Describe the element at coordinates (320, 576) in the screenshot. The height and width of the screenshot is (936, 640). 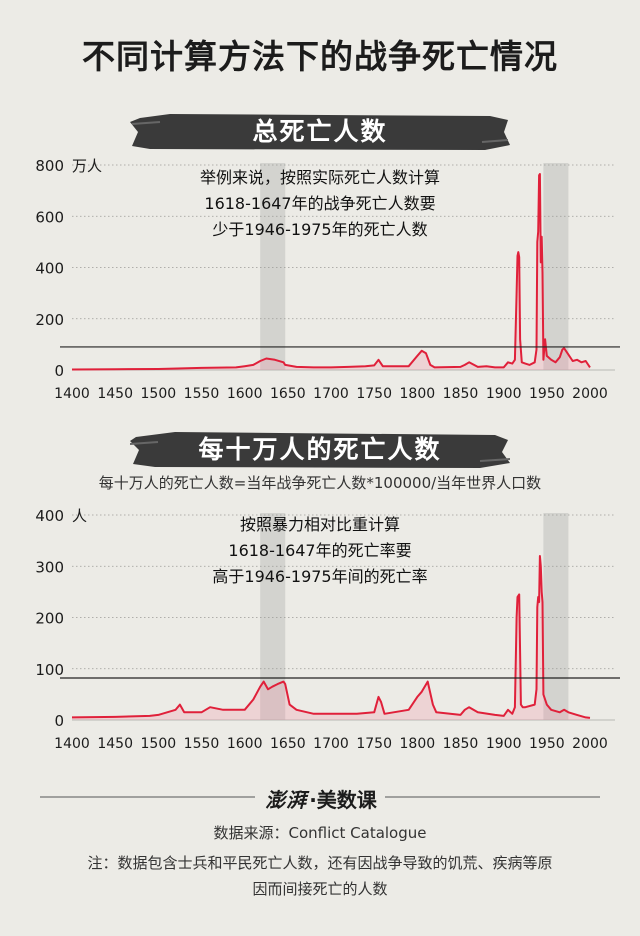
I see `annotation-line: 高于1946-1975年间的死亡率` at that location.